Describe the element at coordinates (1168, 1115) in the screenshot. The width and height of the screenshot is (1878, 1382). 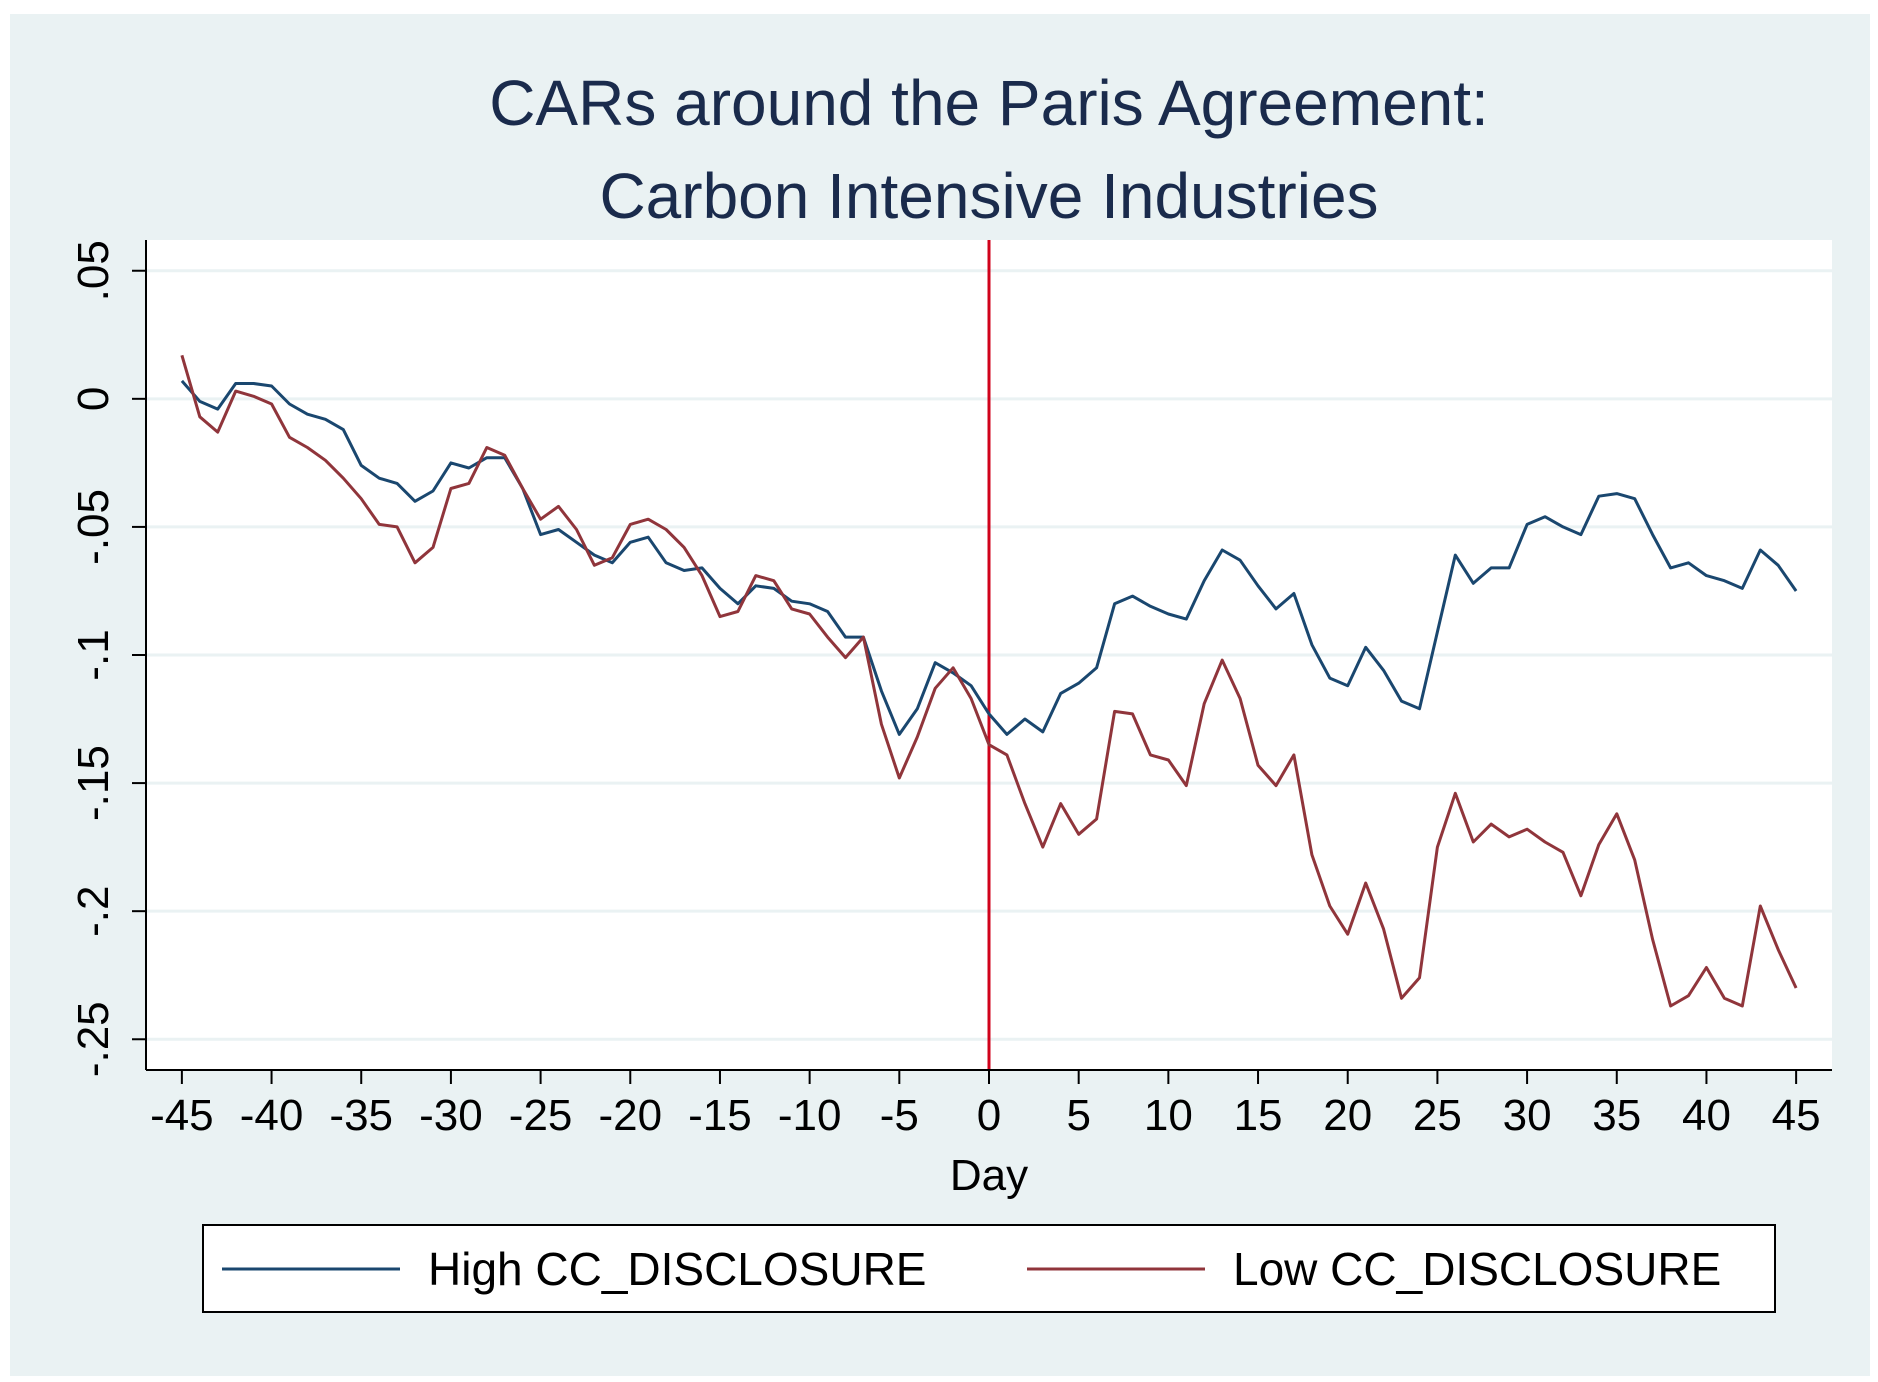
I see `x-tick-label: 10` at that location.